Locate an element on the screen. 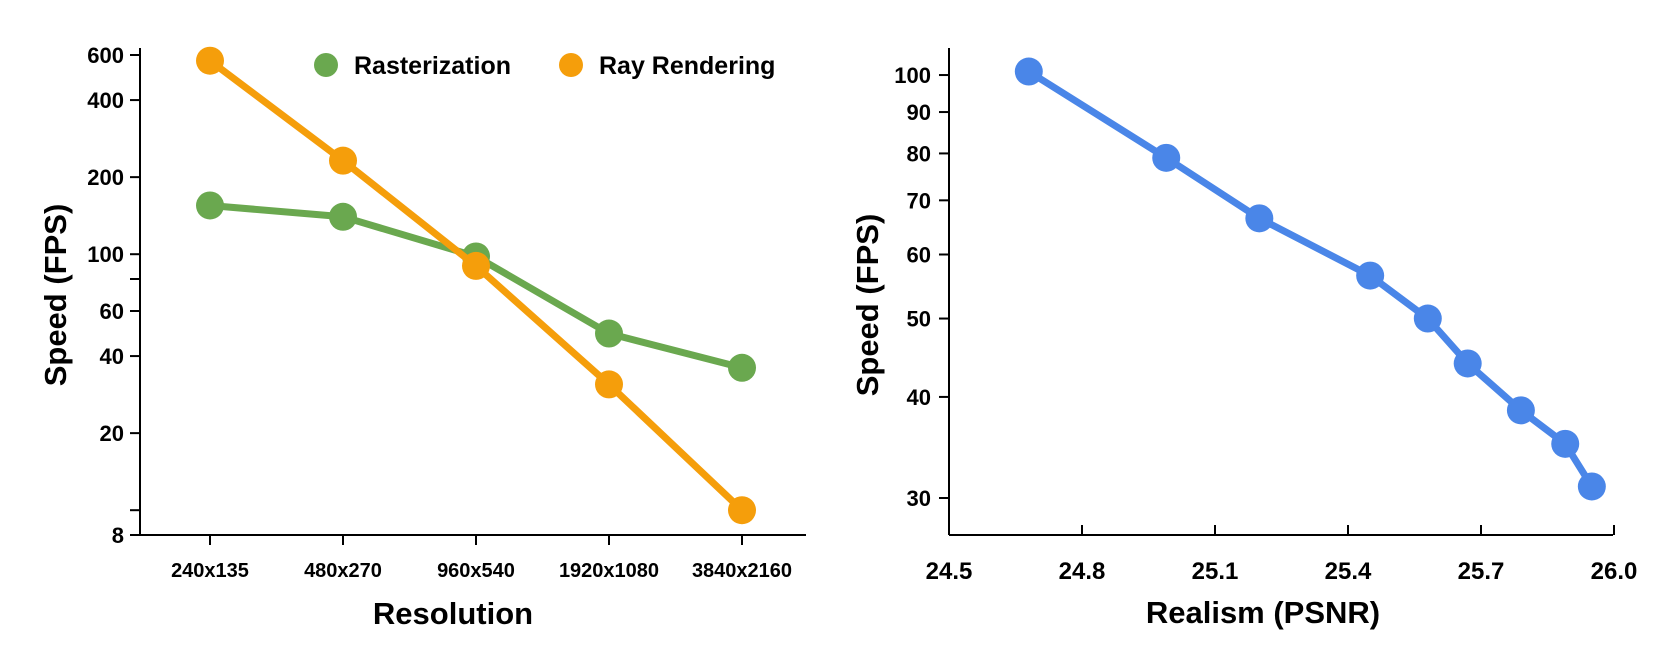 The height and width of the screenshot is (654, 1661). x-axis-title: Realism (PSNR) is located at coordinates (1263, 612).